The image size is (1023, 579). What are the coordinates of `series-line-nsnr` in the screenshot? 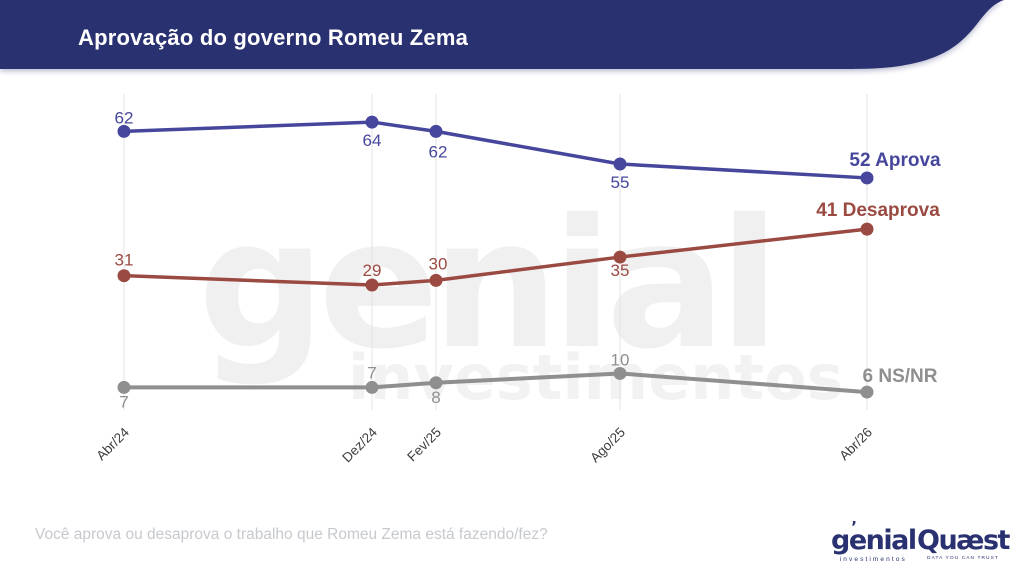 It's located at (495, 383).